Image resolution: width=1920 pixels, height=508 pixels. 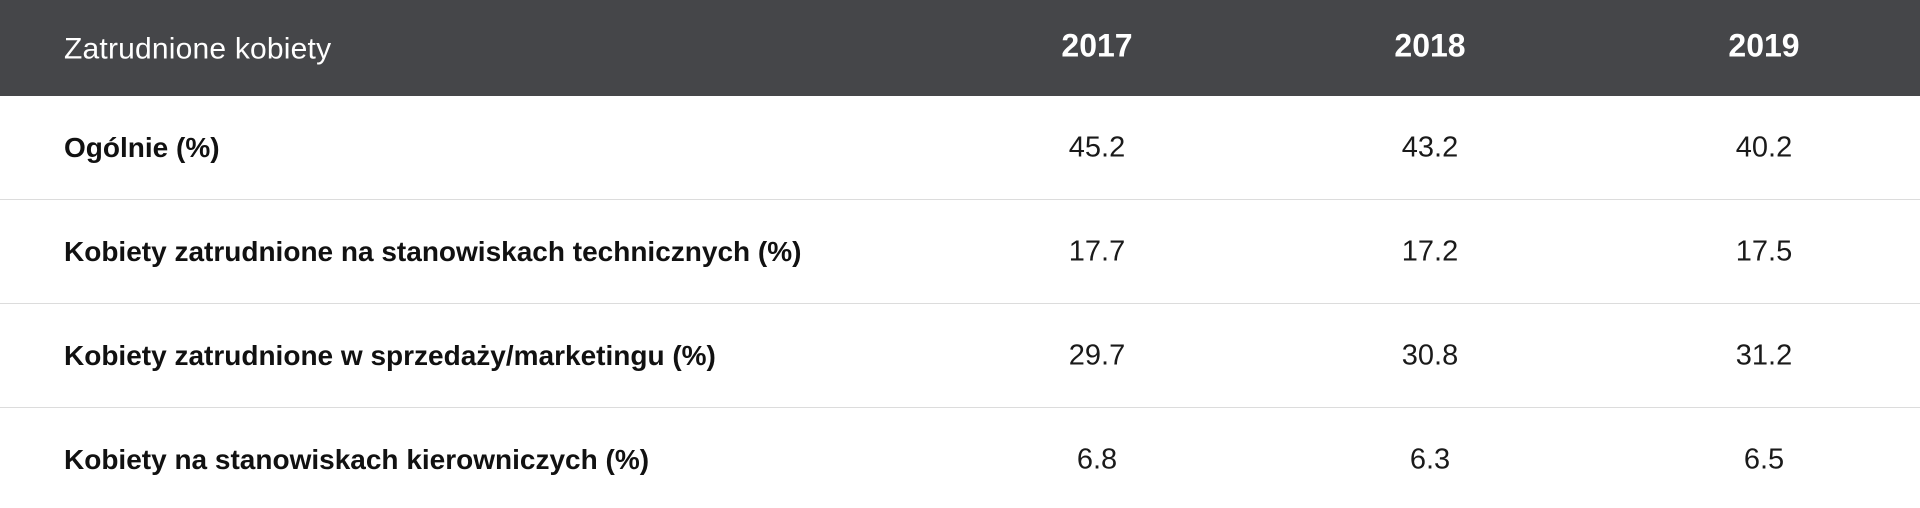 What do you see at coordinates (1430, 459) in the screenshot?
I see `cell-value: 6.3` at bounding box center [1430, 459].